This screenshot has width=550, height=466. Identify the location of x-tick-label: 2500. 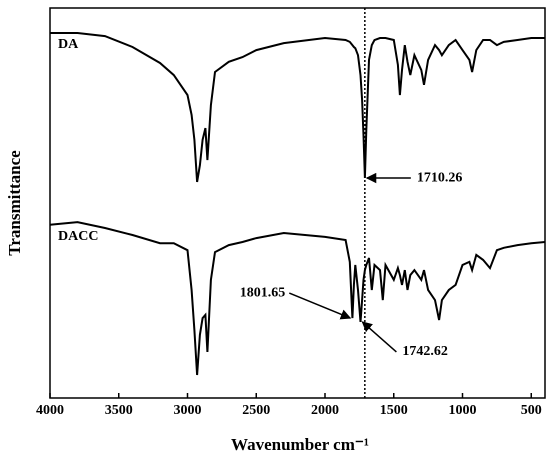
(256, 410).